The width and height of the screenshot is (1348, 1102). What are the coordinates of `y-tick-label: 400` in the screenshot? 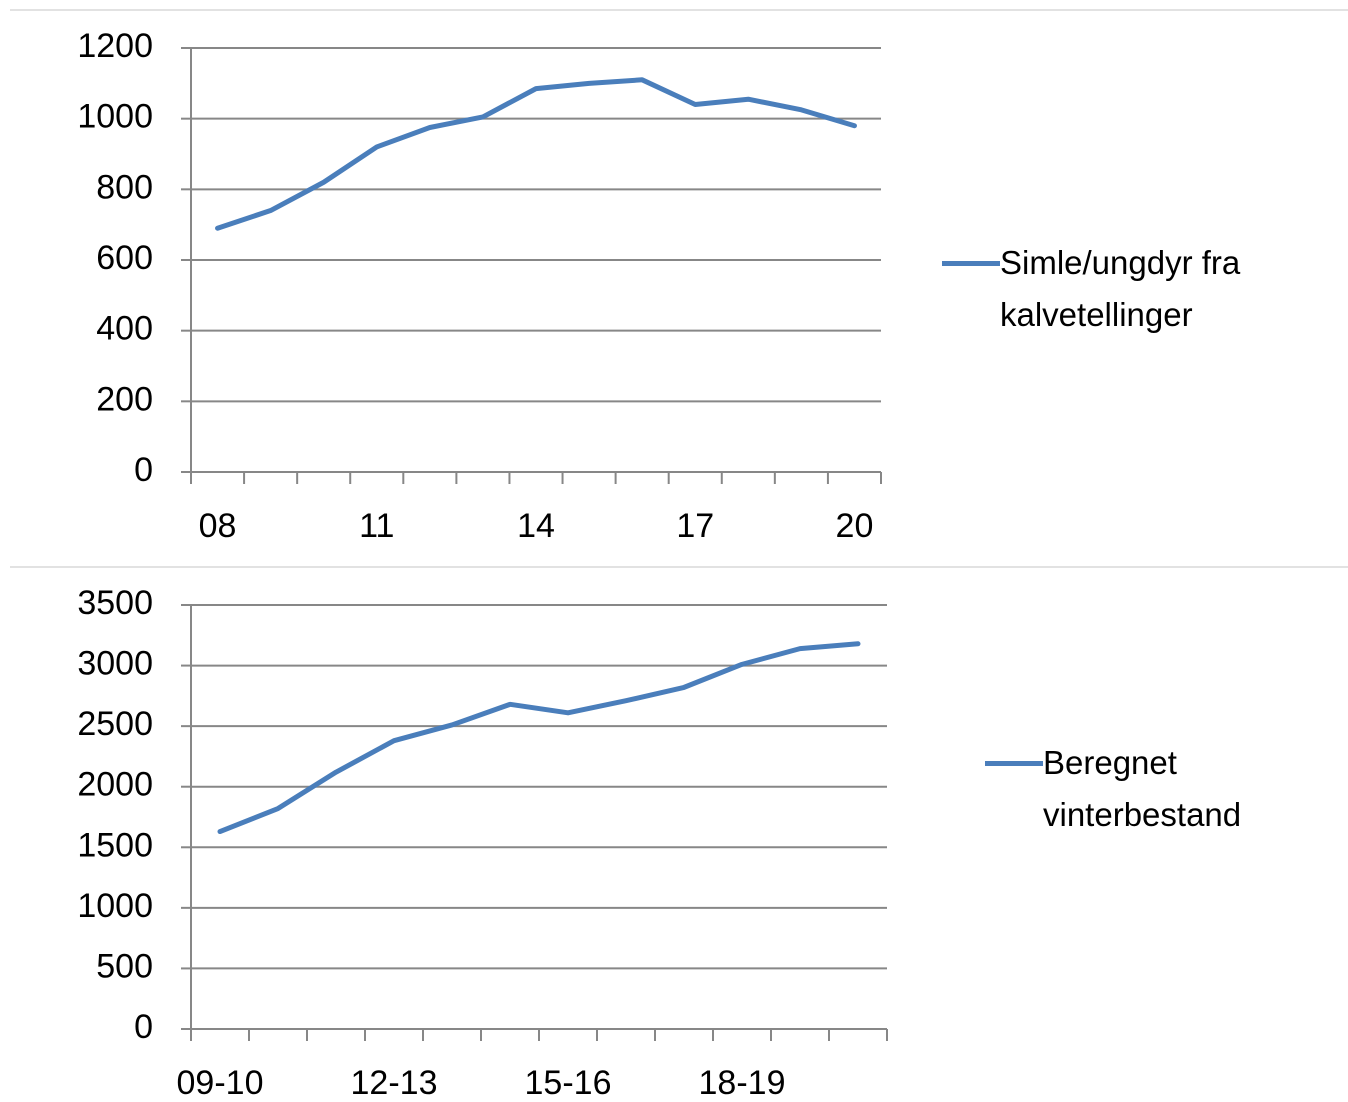 It's located at (124, 329).